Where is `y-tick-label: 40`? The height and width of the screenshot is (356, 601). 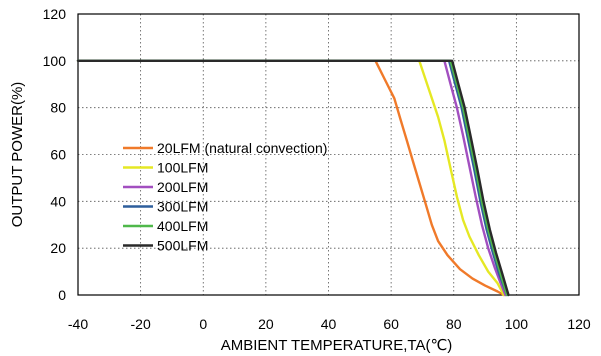 y-tick-label: 40 is located at coordinates (58, 201).